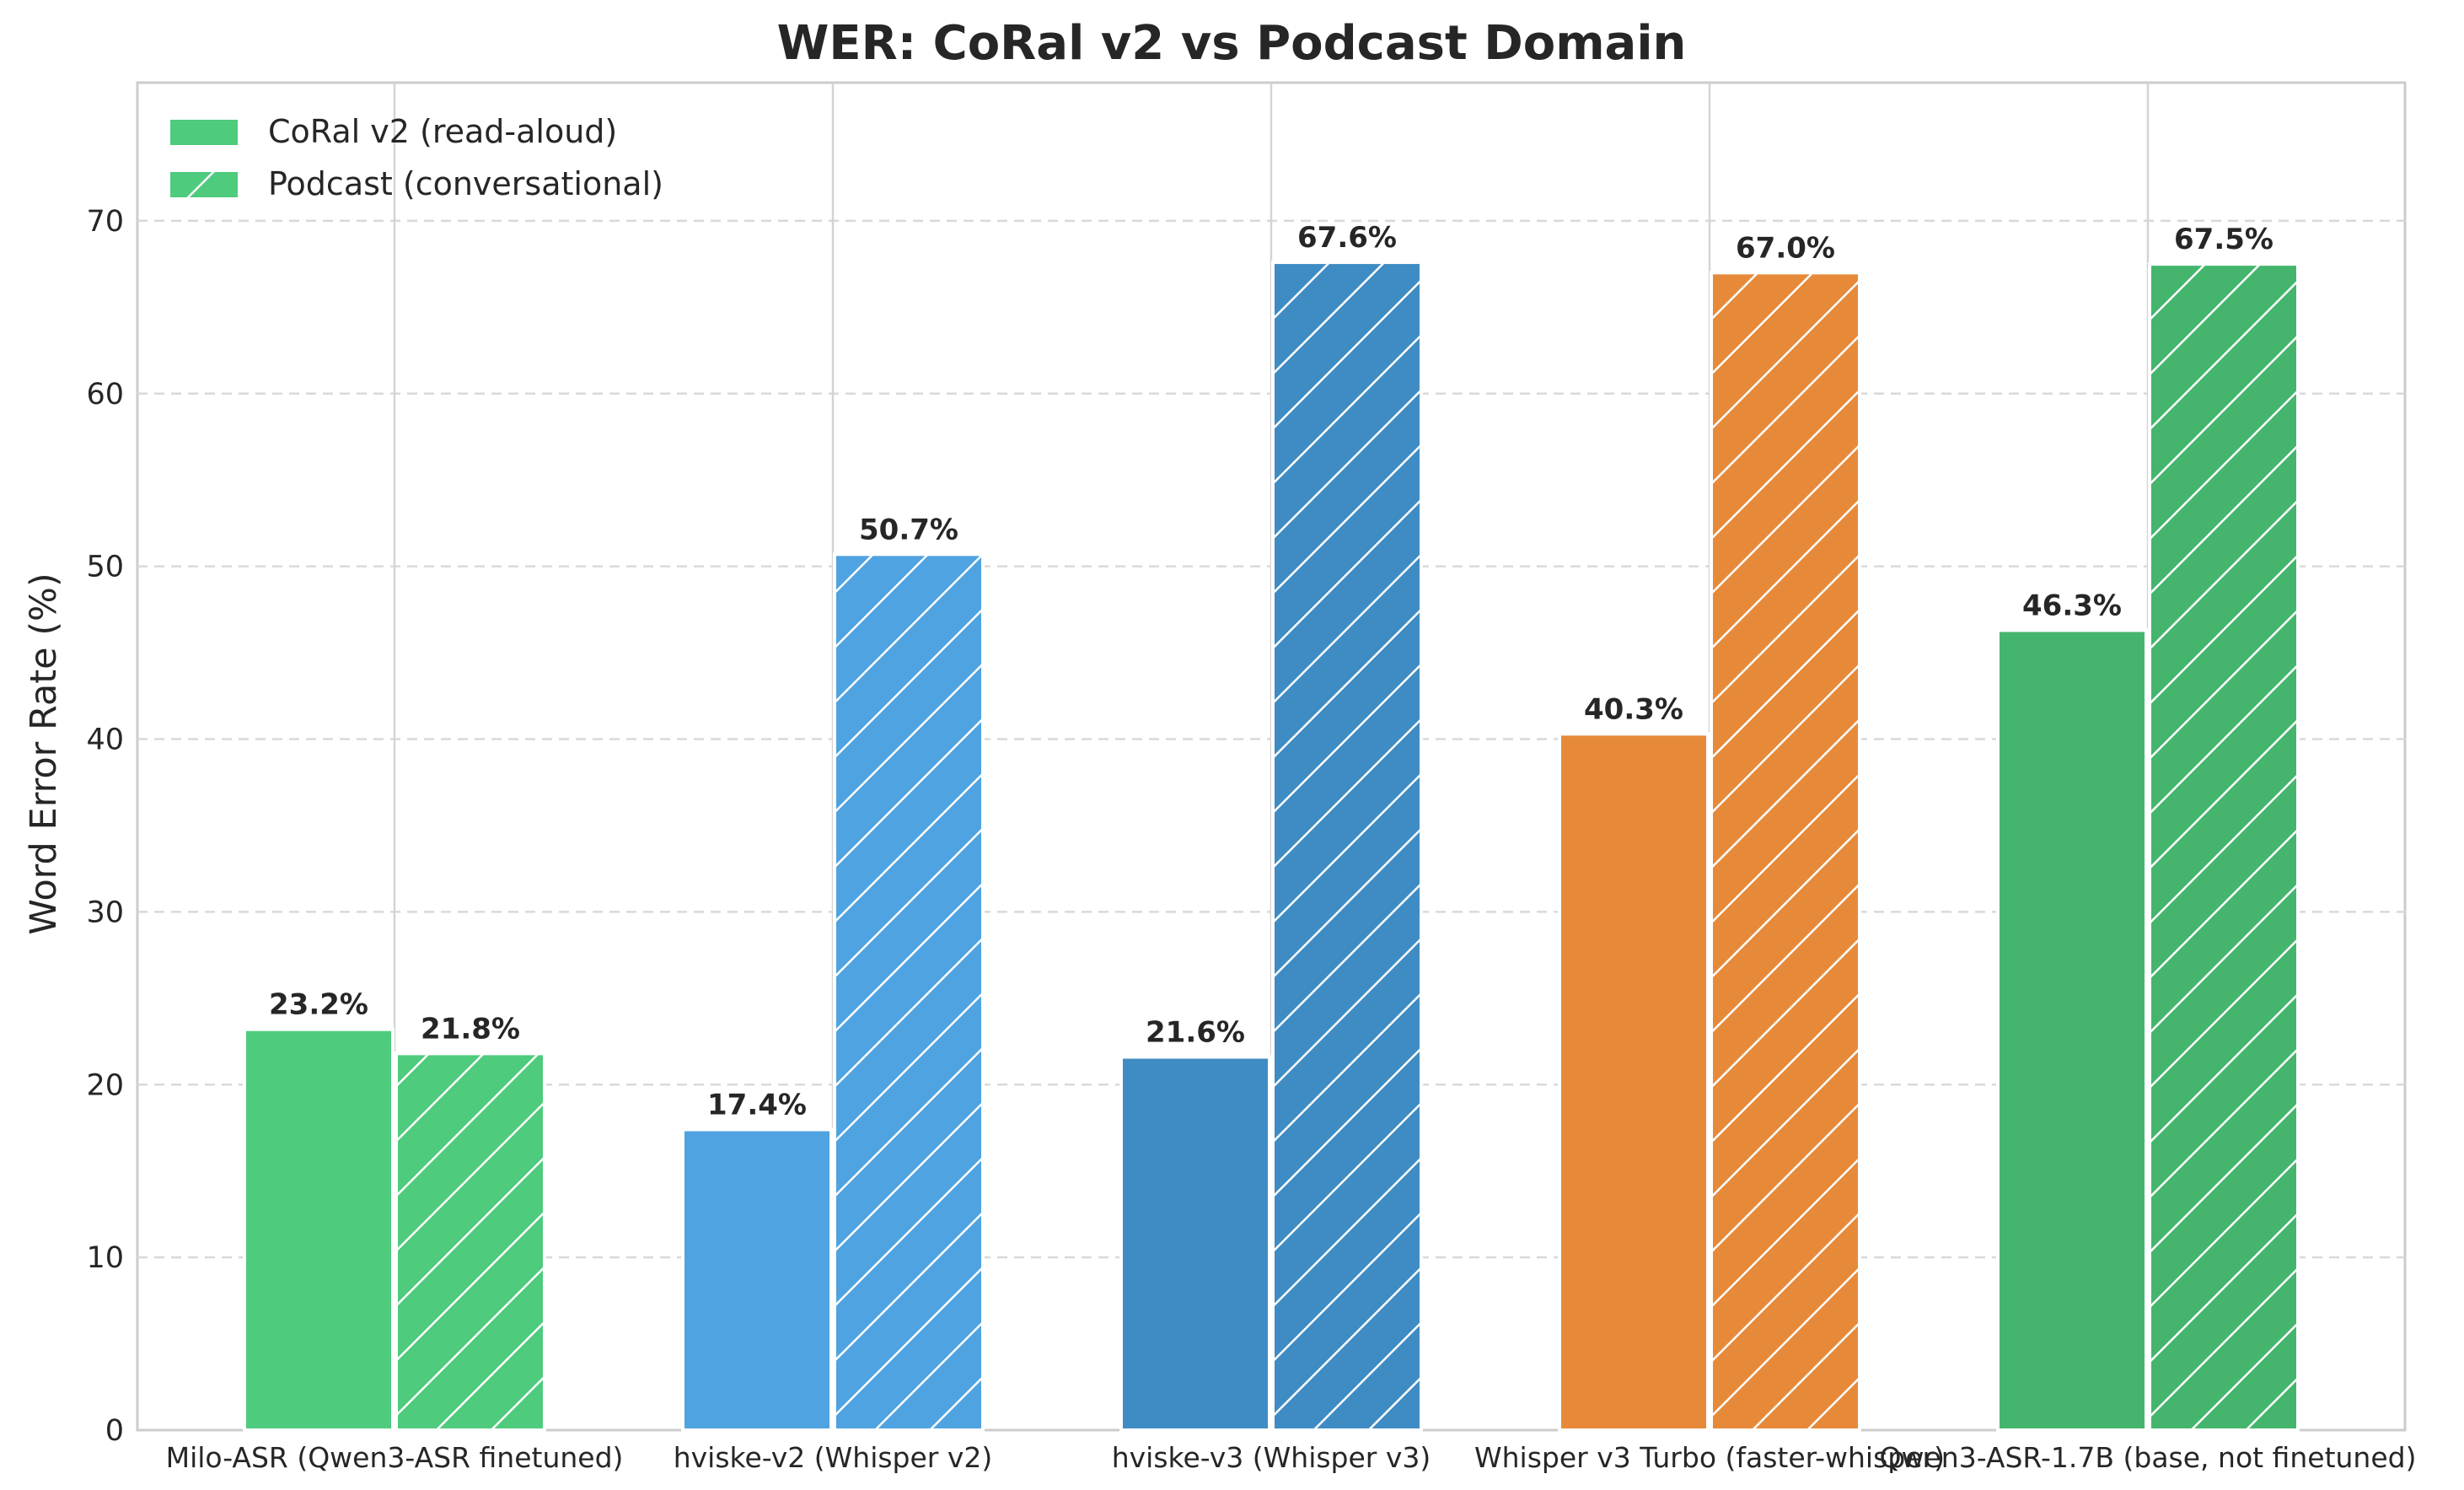 The height and width of the screenshot is (1490, 2464). I want to click on y-tick-label: 40, so click(105, 740).